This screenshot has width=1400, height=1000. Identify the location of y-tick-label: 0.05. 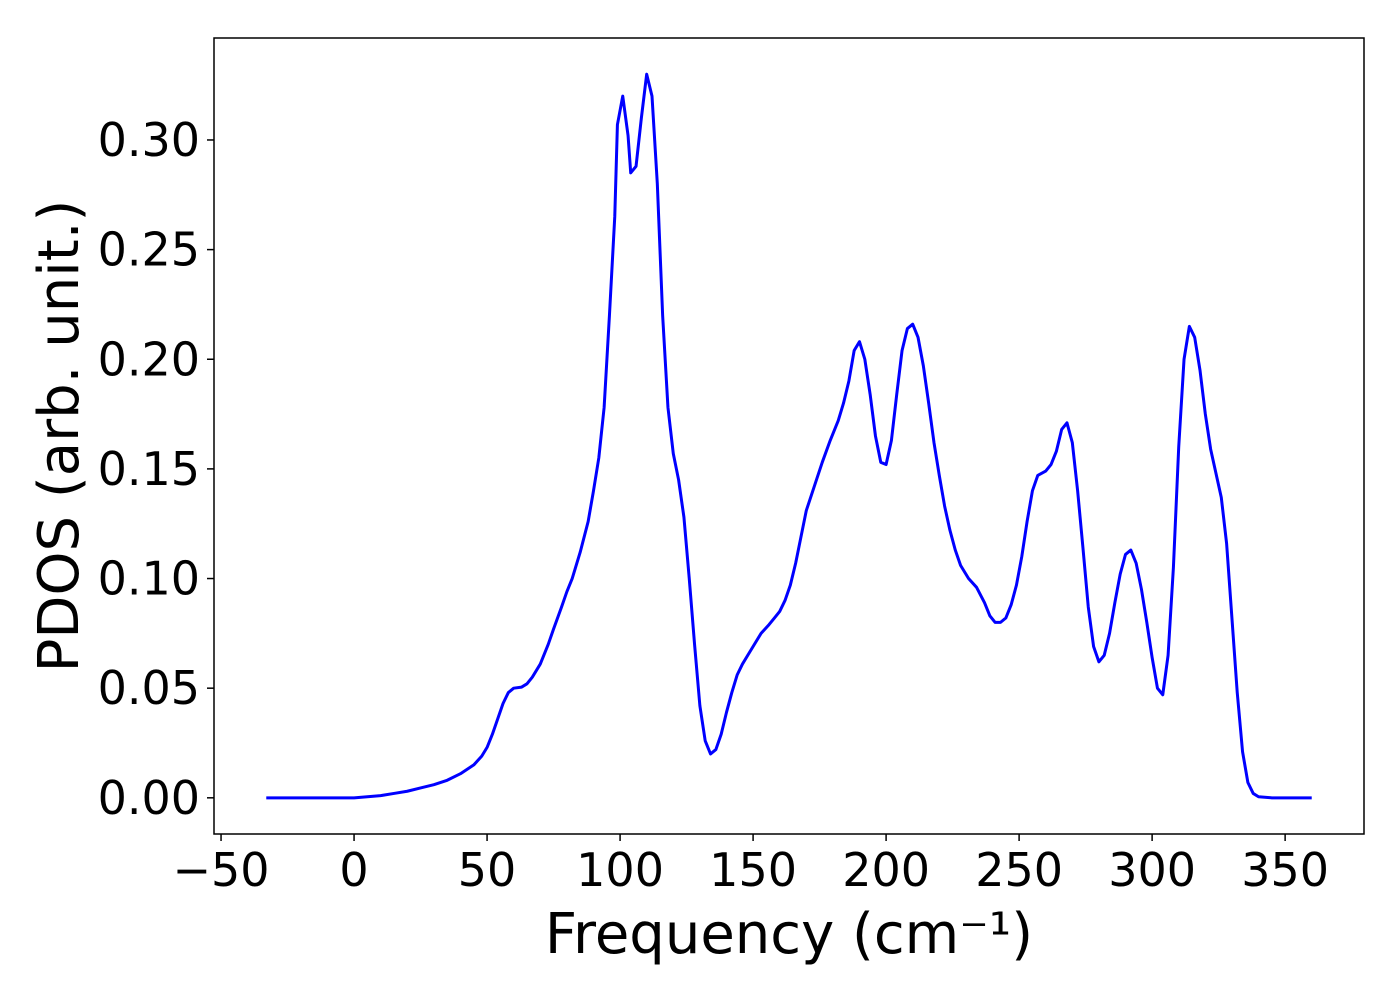
(149, 688).